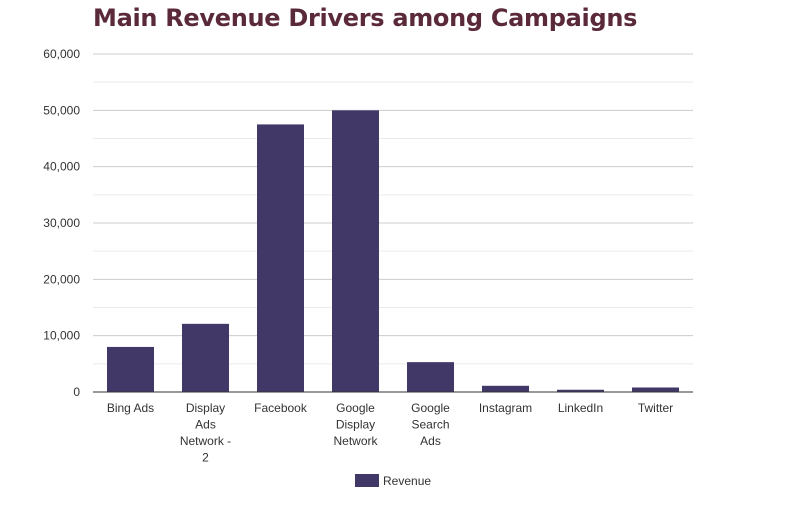 The image size is (790, 507). I want to click on y-tick-label: 30,000, so click(61, 223).